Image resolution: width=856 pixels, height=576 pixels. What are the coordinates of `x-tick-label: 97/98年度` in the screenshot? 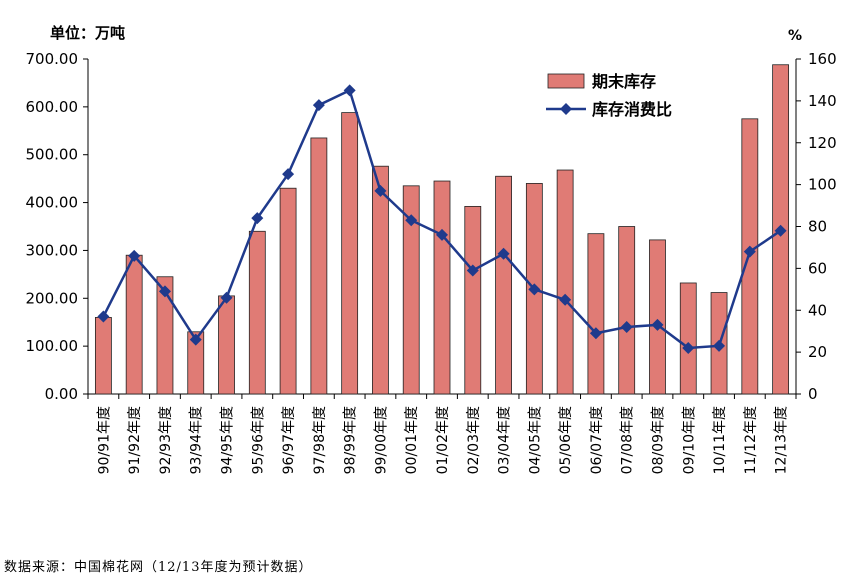 It's located at (320, 440).